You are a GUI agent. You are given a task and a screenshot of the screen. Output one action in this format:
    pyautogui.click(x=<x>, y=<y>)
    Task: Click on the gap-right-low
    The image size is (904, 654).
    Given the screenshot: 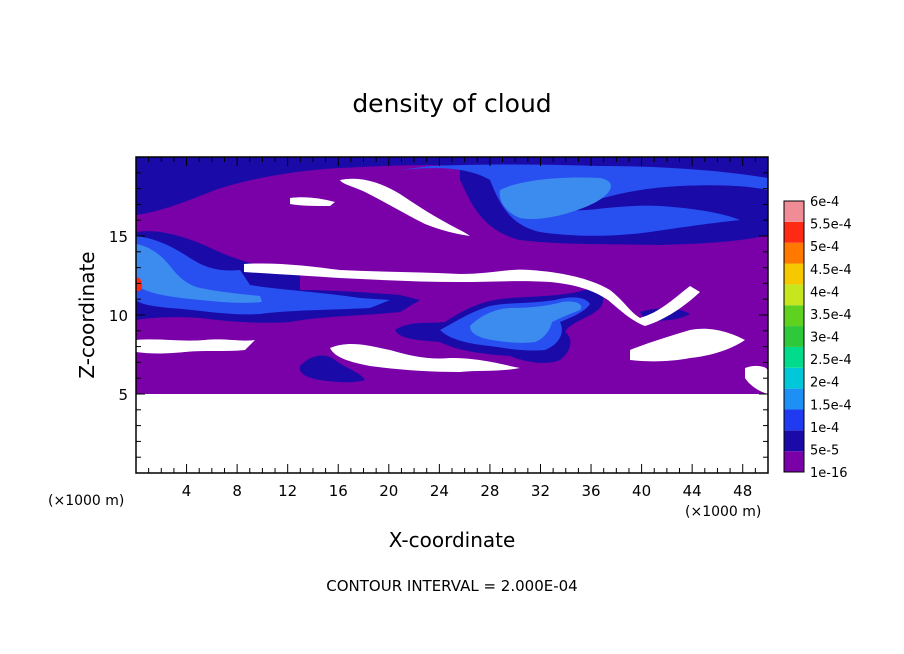 What is the action you would take?
    pyautogui.click(x=687, y=345)
    